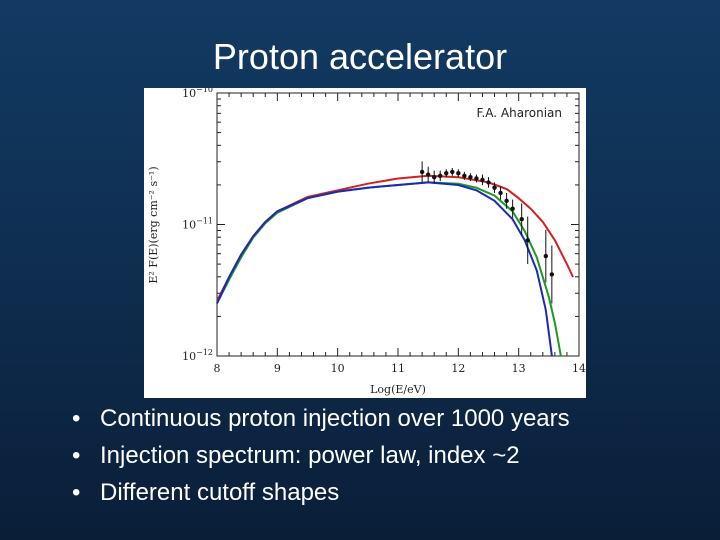  Describe the element at coordinates (520, 113) in the screenshot. I see `credit-label: F.A. Aharonian` at that location.